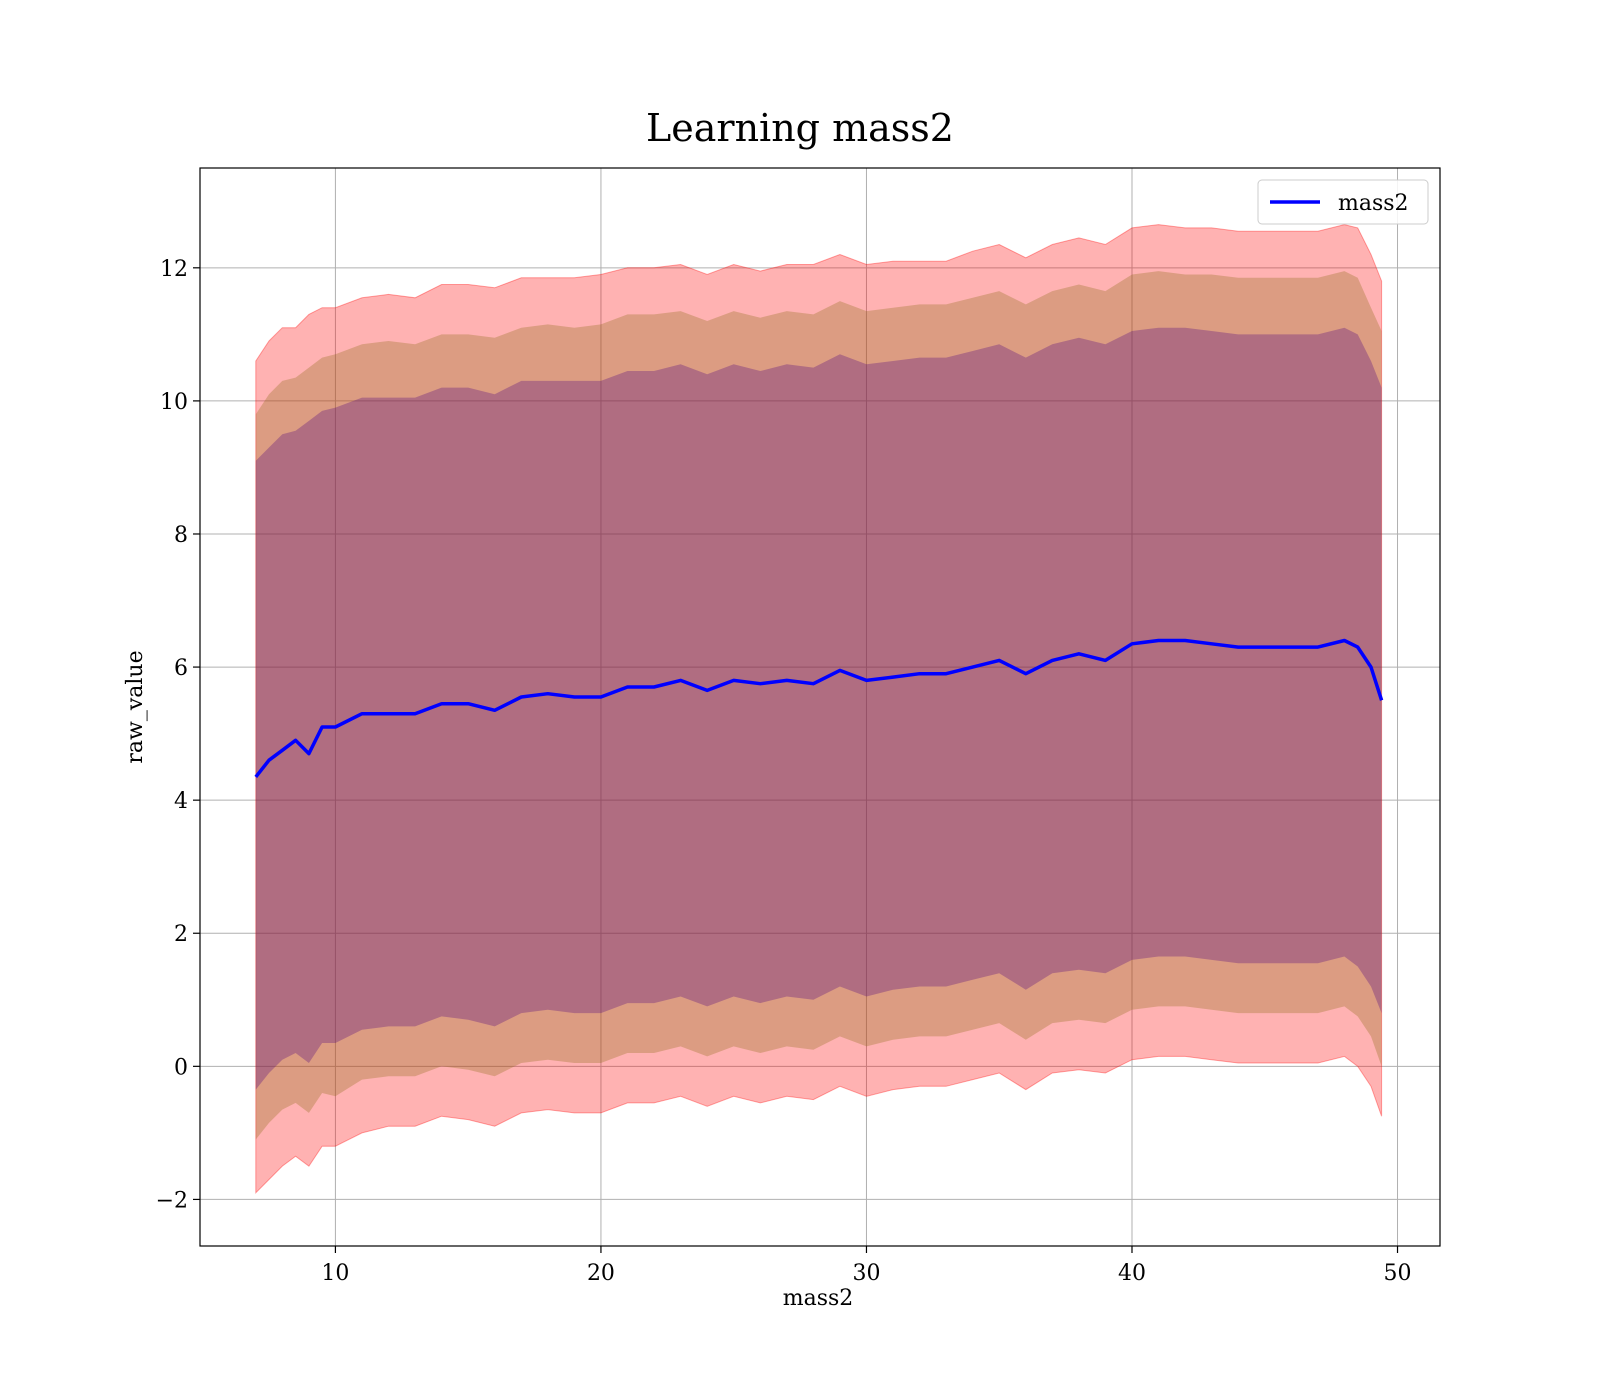 This screenshot has height=1400, width=1600. Describe the element at coordinates (800, 128) in the screenshot. I see `chart-title: Learning mass2` at that location.